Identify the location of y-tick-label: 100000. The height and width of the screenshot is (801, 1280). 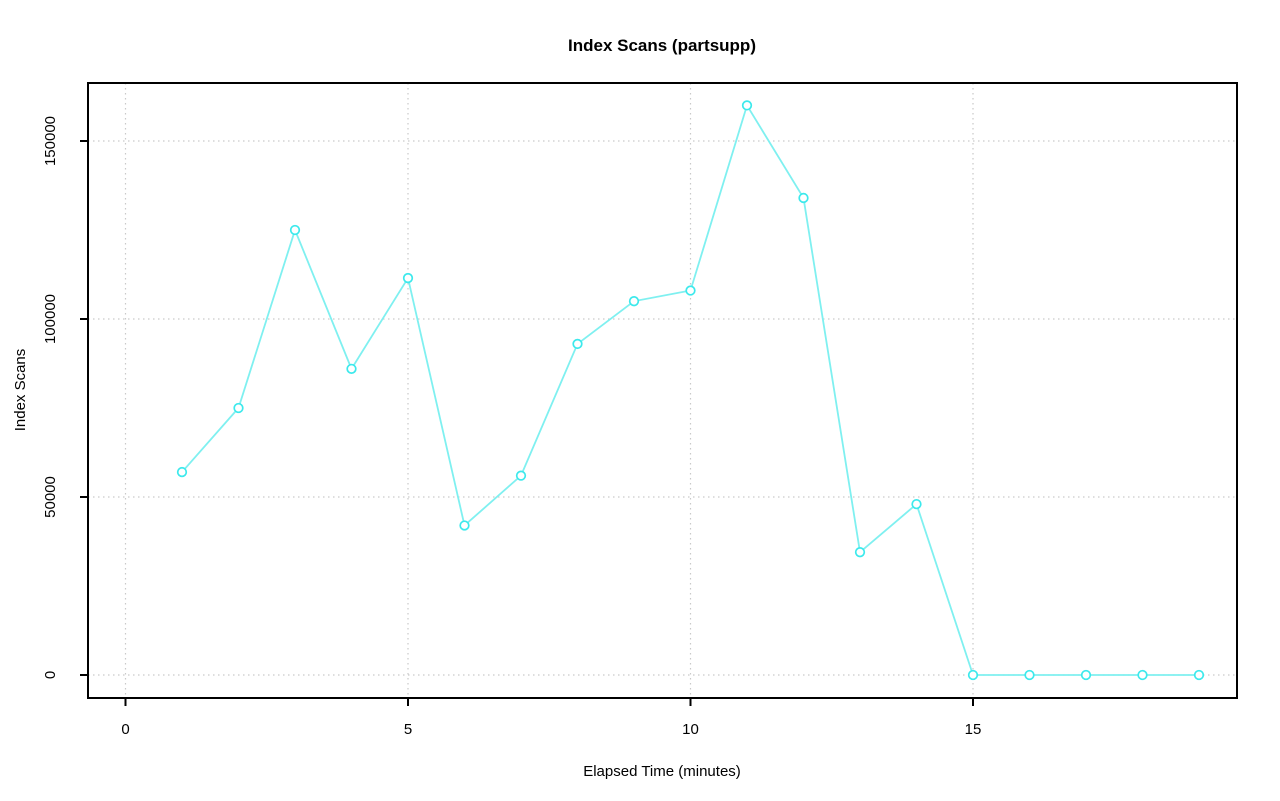
(50, 319).